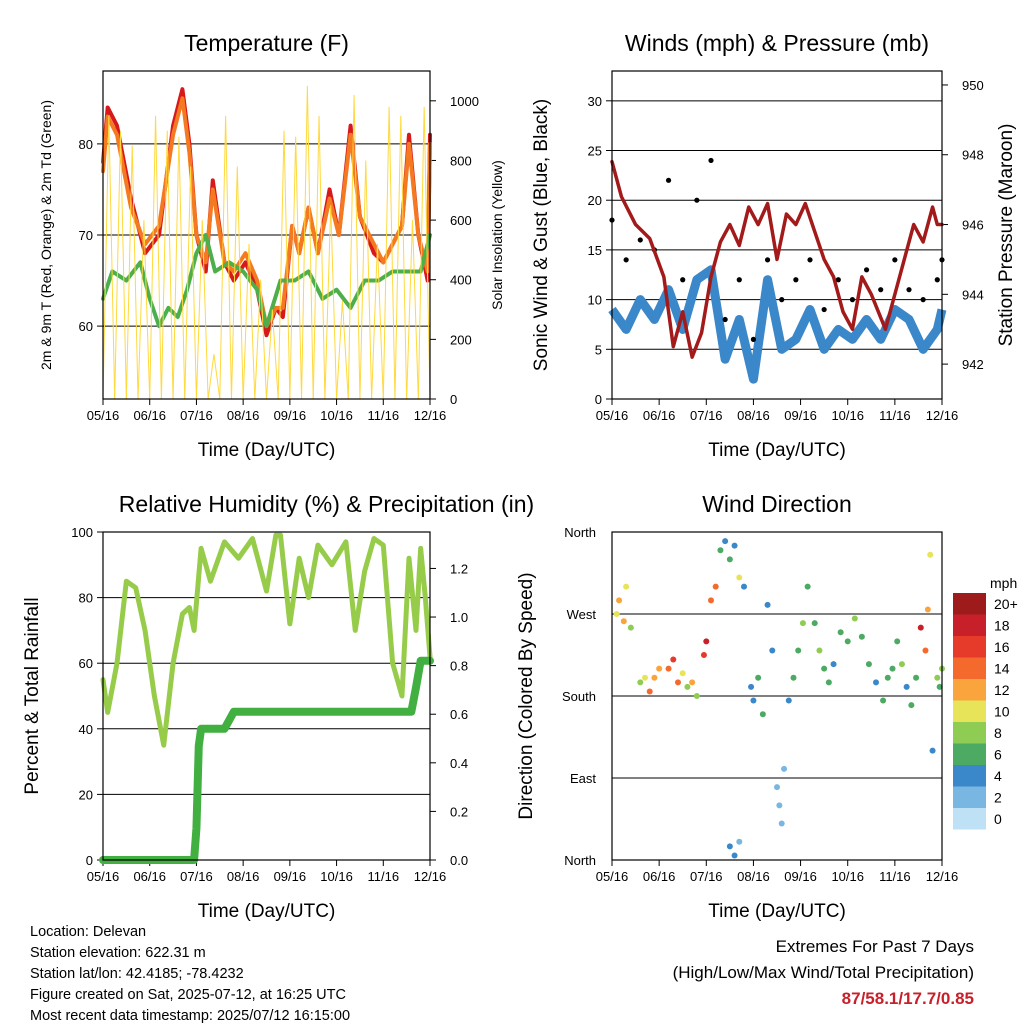 The image size is (1024, 1027). What do you see at coordinates (777, 259) in the screenshot?
I see `pressure-line` at bounding box center [777, 259].